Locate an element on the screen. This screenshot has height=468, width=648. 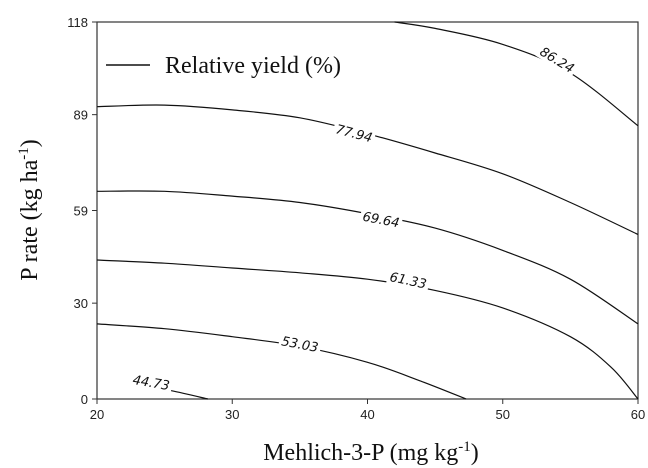
y-tick-label: 0 is located at coordinates (84, 399).